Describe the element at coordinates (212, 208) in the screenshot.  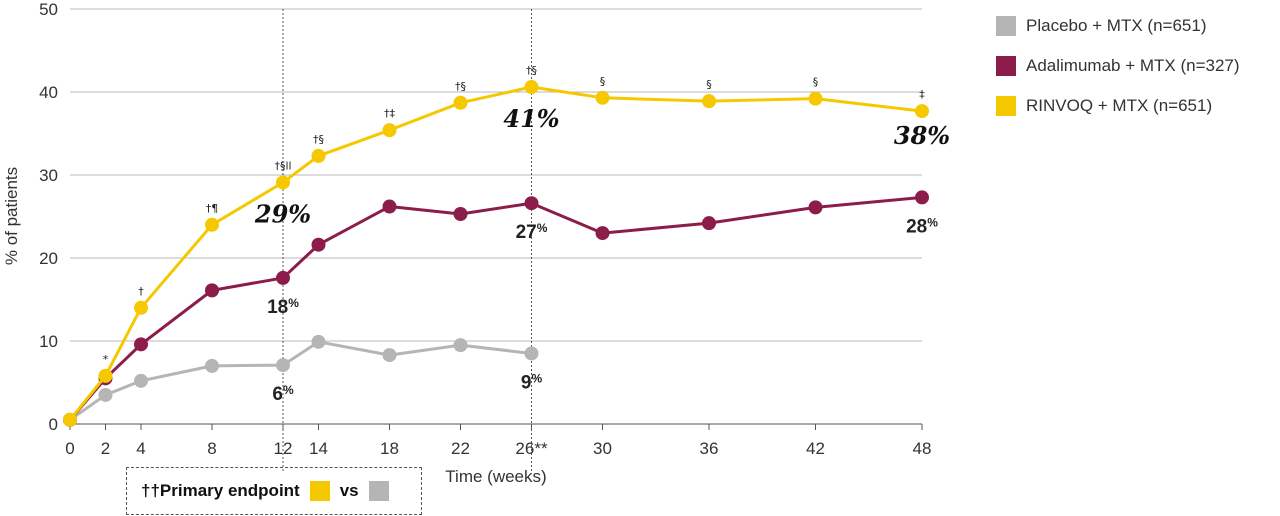
I see `significance-mark-week-8: †¶` at that location.